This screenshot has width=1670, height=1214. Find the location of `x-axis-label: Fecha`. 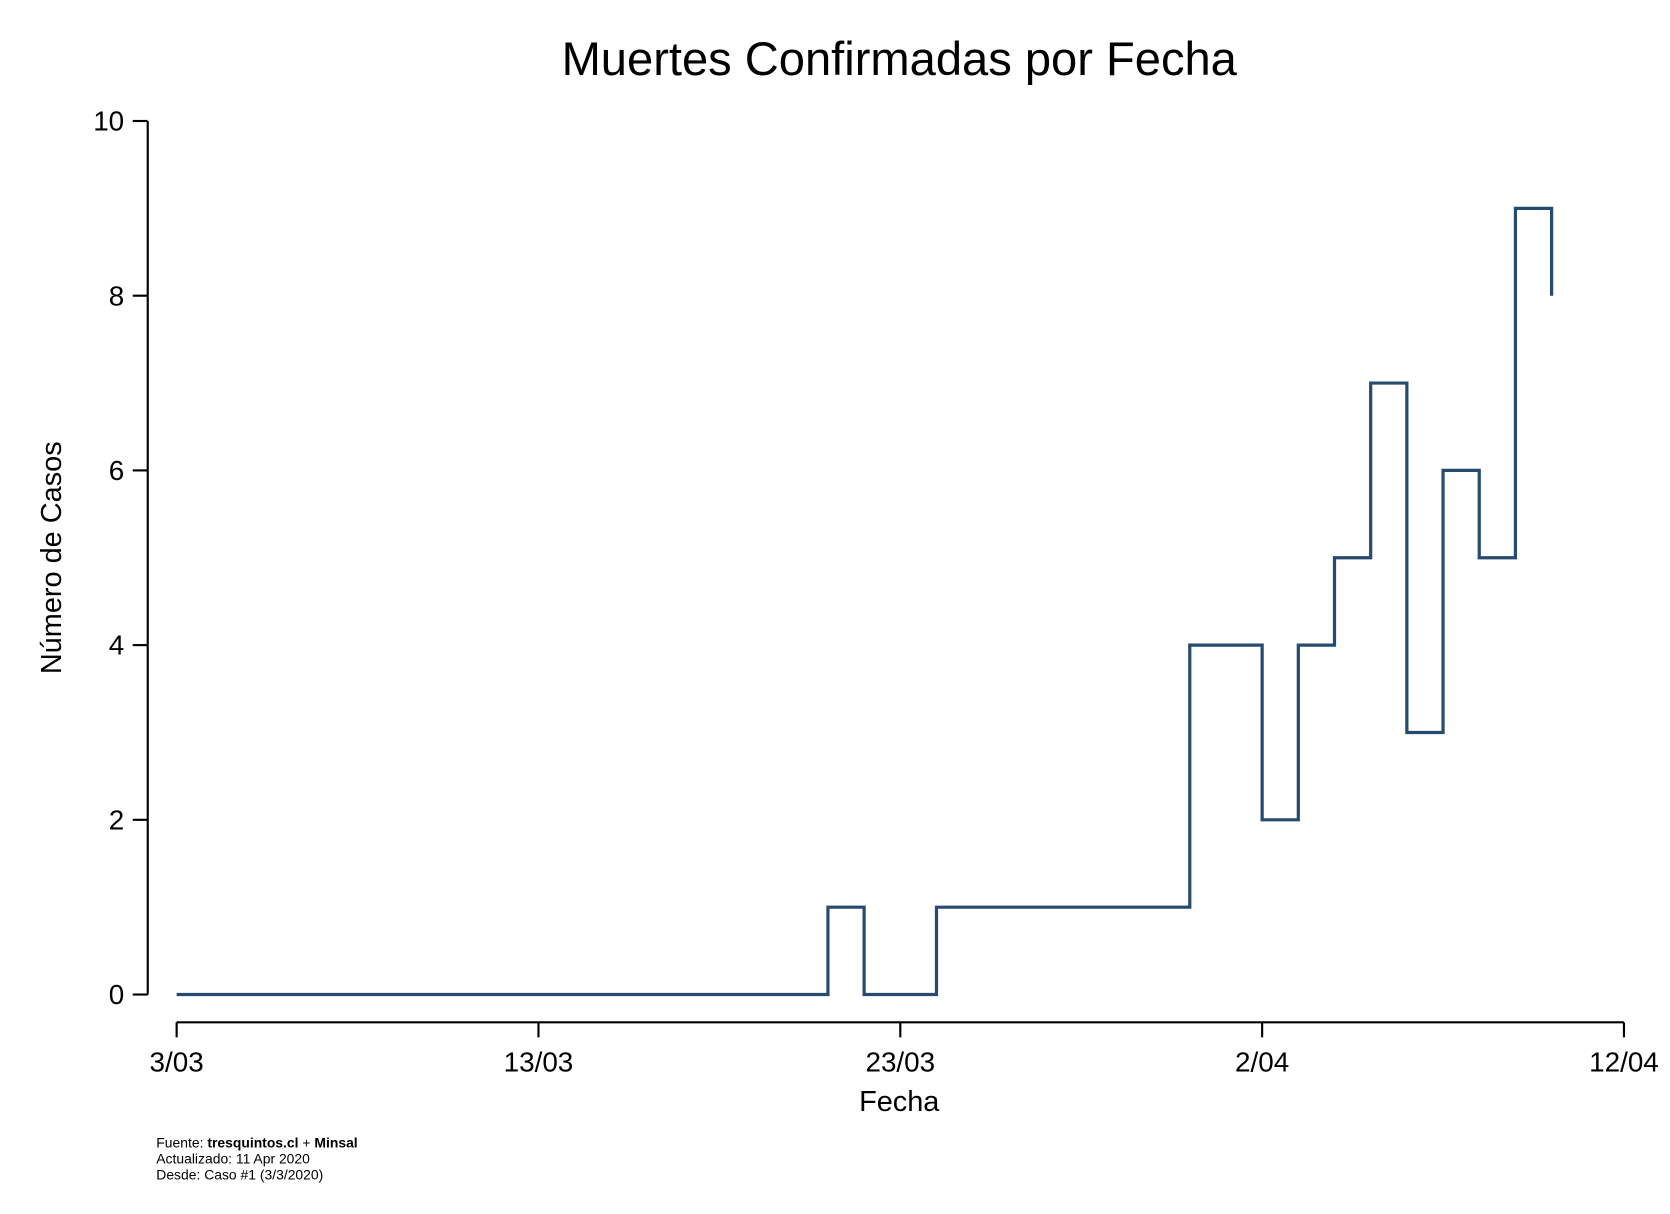

x-axis-label: Fecha is located at coordinates (899, 1102).